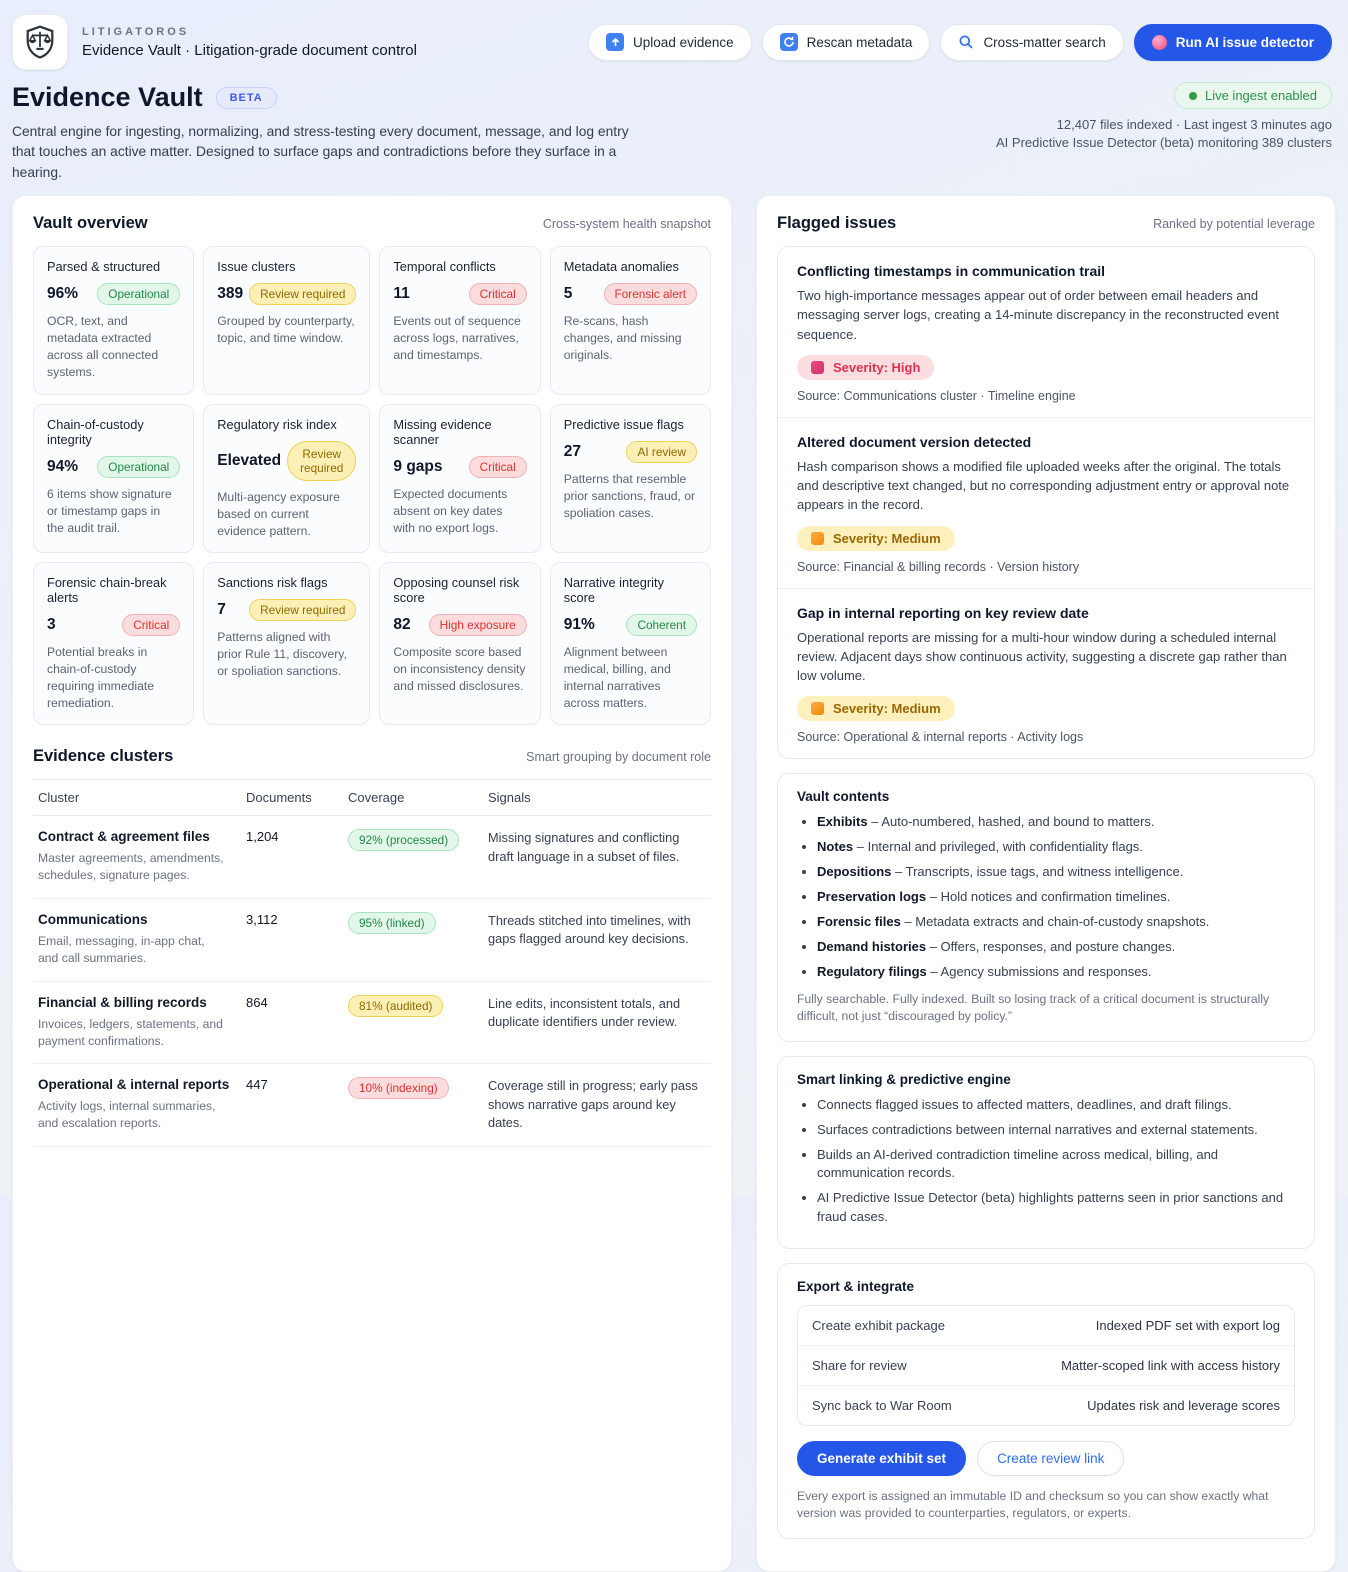  What do you see at coordinates (859, 922) in the screenshot?
I see `item-term: Forensic files` at bounding box center [859, 922].